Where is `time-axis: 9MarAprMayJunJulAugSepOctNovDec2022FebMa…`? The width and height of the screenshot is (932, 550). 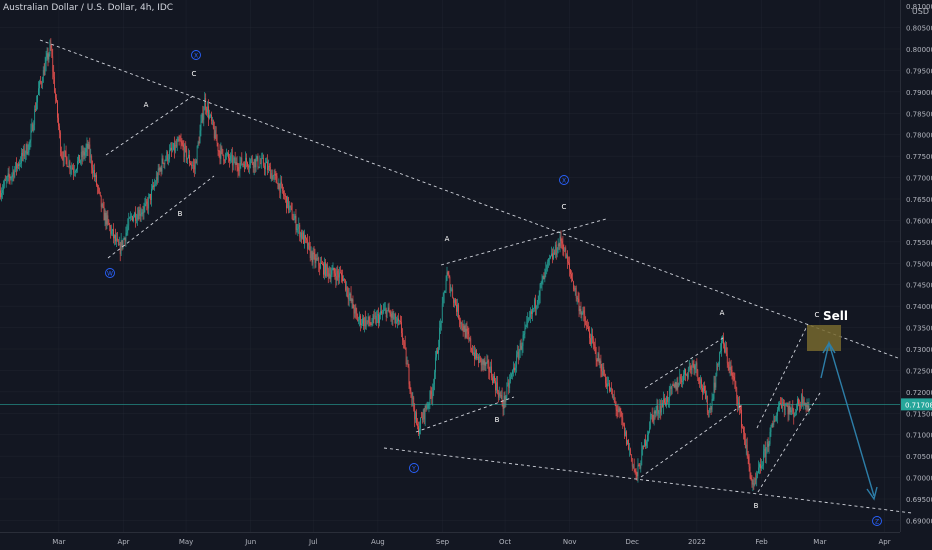
time-axis: 9MarAprMayJunJulAugSepOctNovDec2022FebMa… is located at coordinates (450, 539).